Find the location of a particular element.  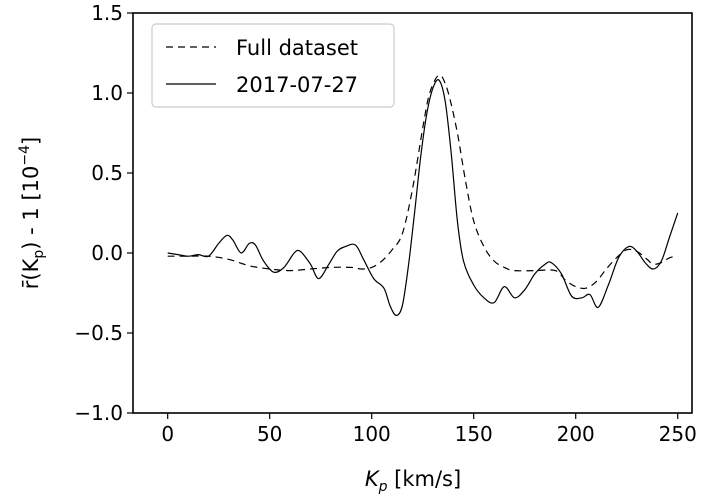

y-axis-title: r̄(Kp) - 1 [10−4] is located at coordinates (32, 213).